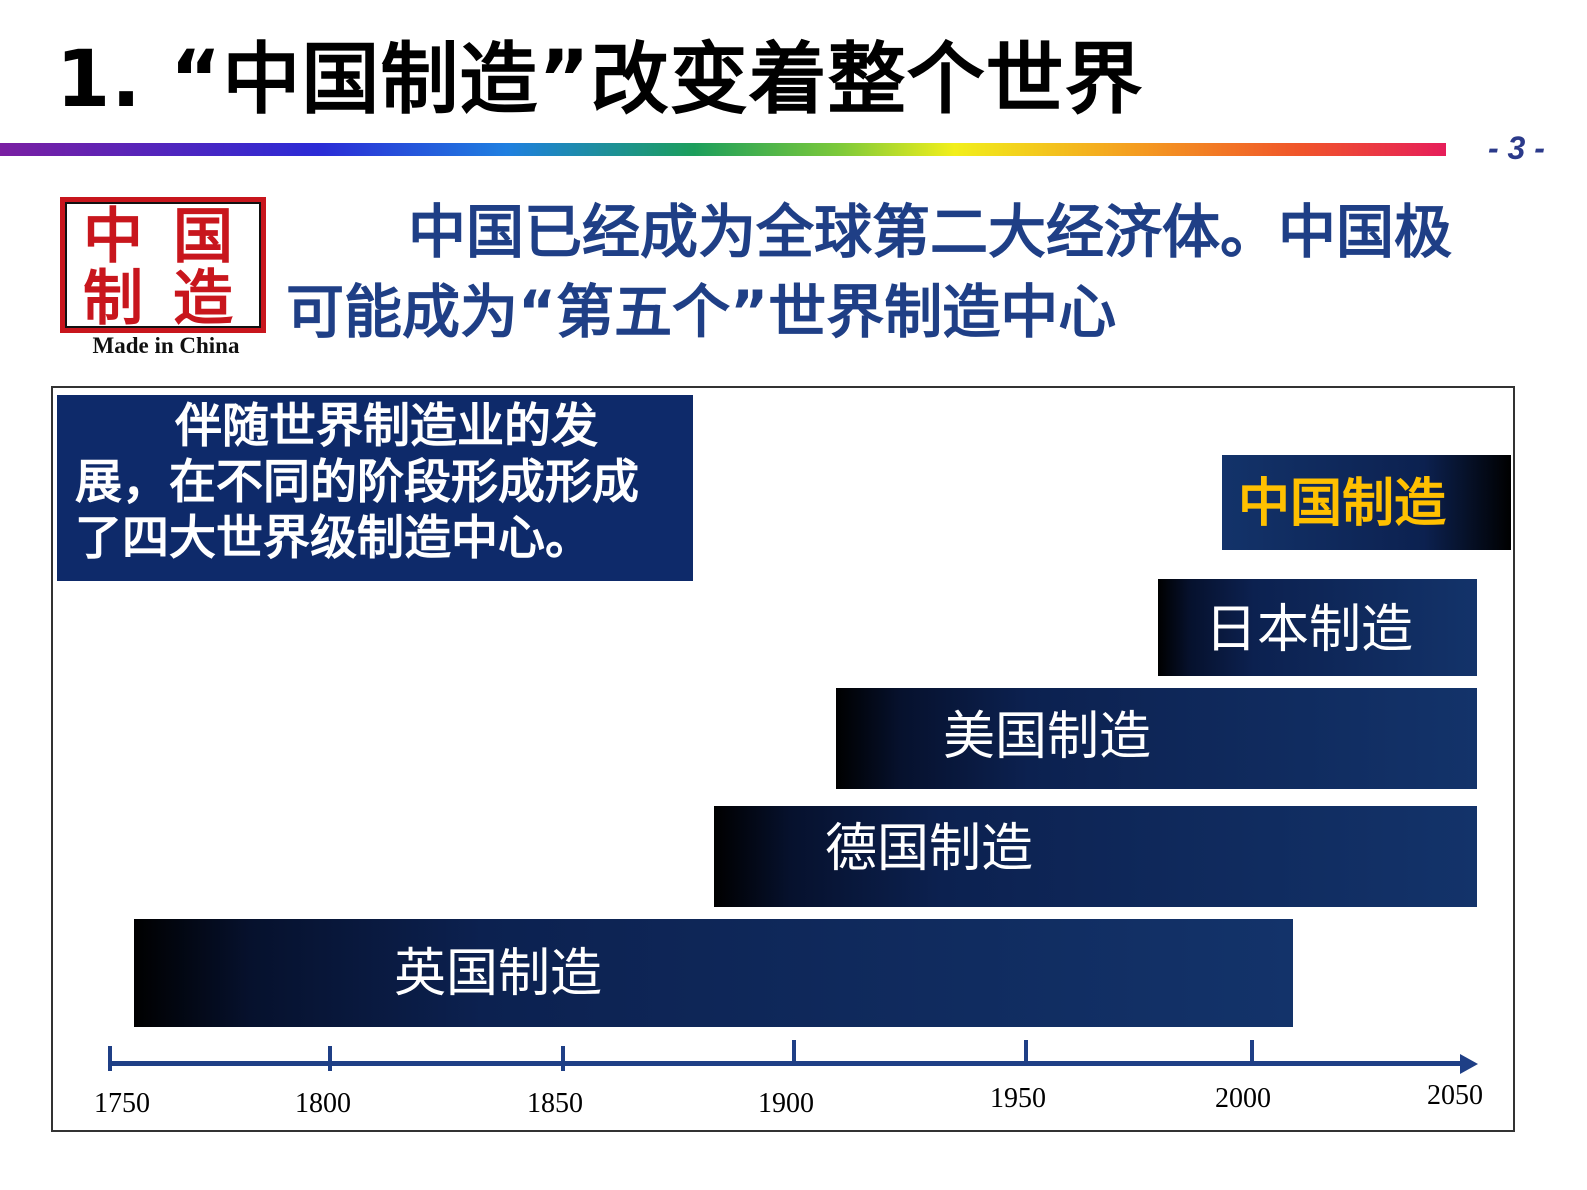 The width and height of the screenshot is (1587, 1190). Describe the element at coordinates (786, 1103) in the screenshot. I see `axis-tick-label: 1900` at that location.